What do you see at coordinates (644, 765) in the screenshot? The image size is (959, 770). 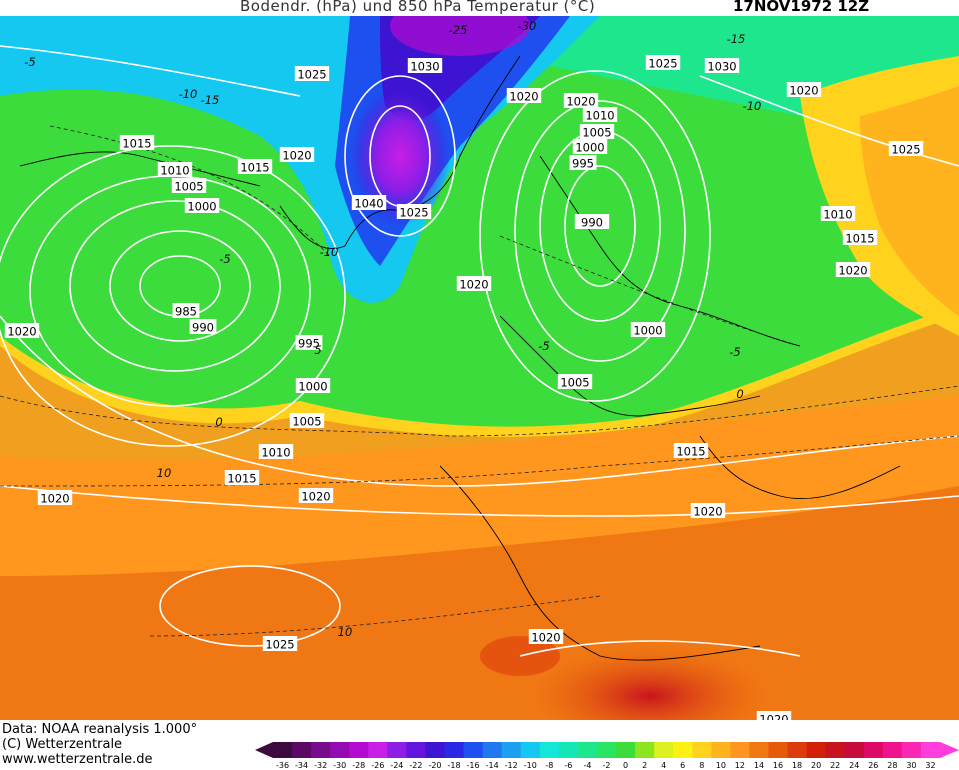 I see `colorbar-tick-label: 2` at bounding box center [644, 765].